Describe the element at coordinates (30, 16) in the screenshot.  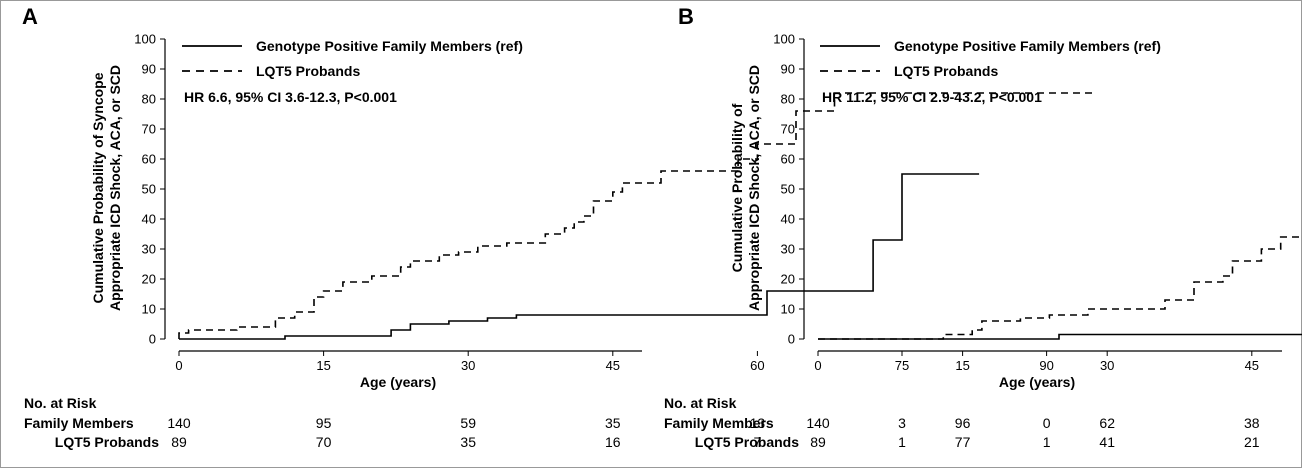
I see `panel-letter: A` at that location.